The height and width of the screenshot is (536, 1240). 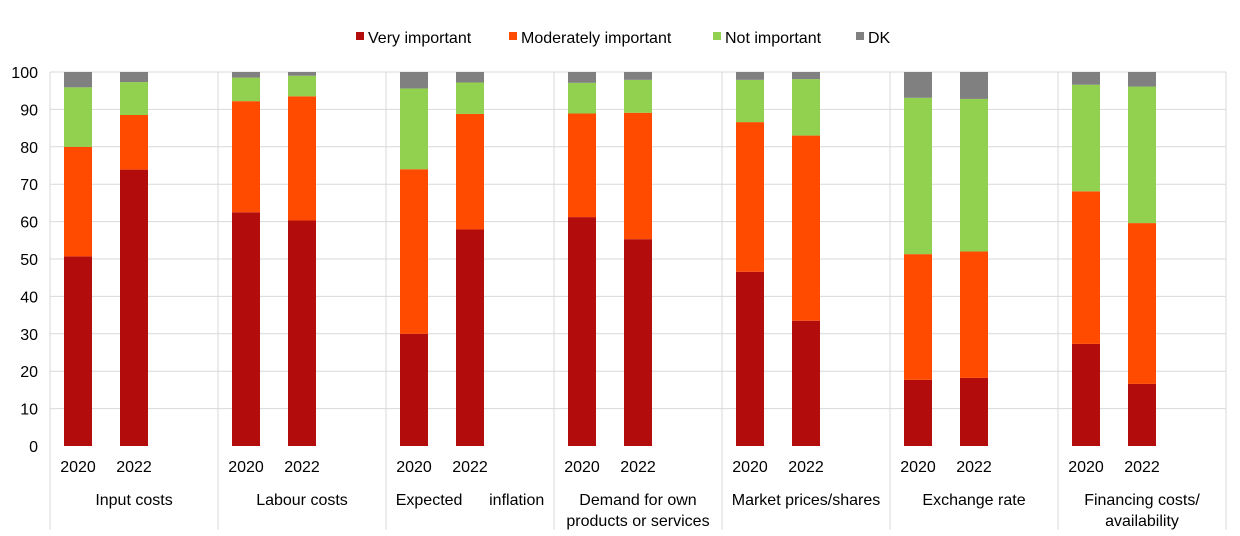 What do you see at coordinates (29, 110) in the screenshot?
I see `y-tick-label: 90` at bounding box center [29, 110].